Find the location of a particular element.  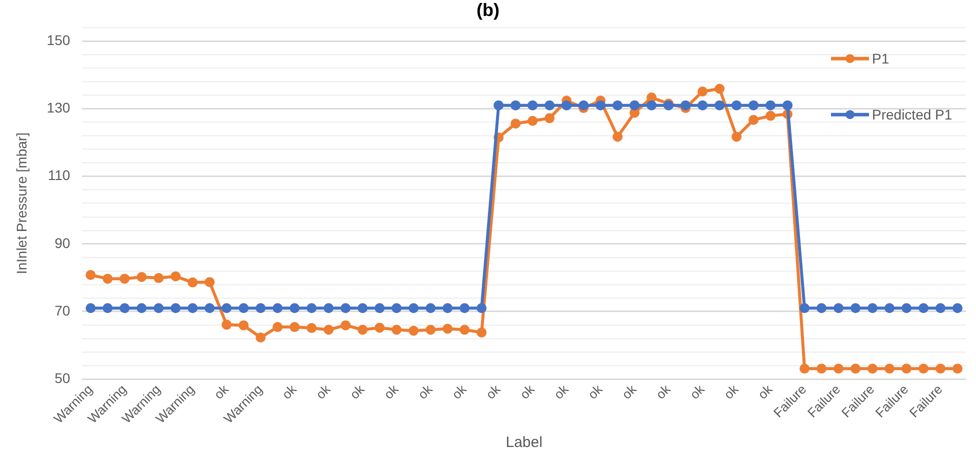

y-tick-label: 150 is located at coordinates (58, 40).